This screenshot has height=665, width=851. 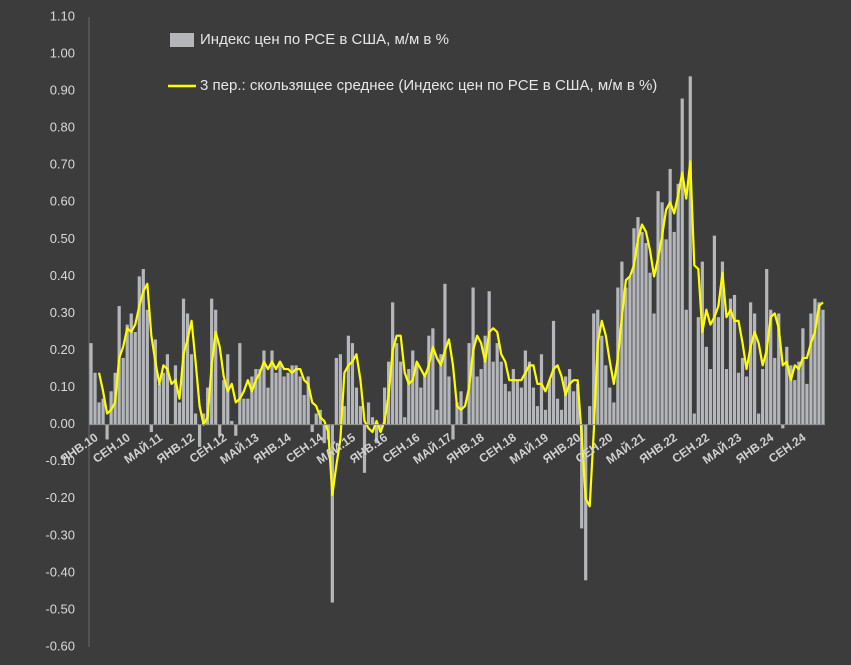 I want to click on y-tick-label: -0.50, so click(x=60, y=608).